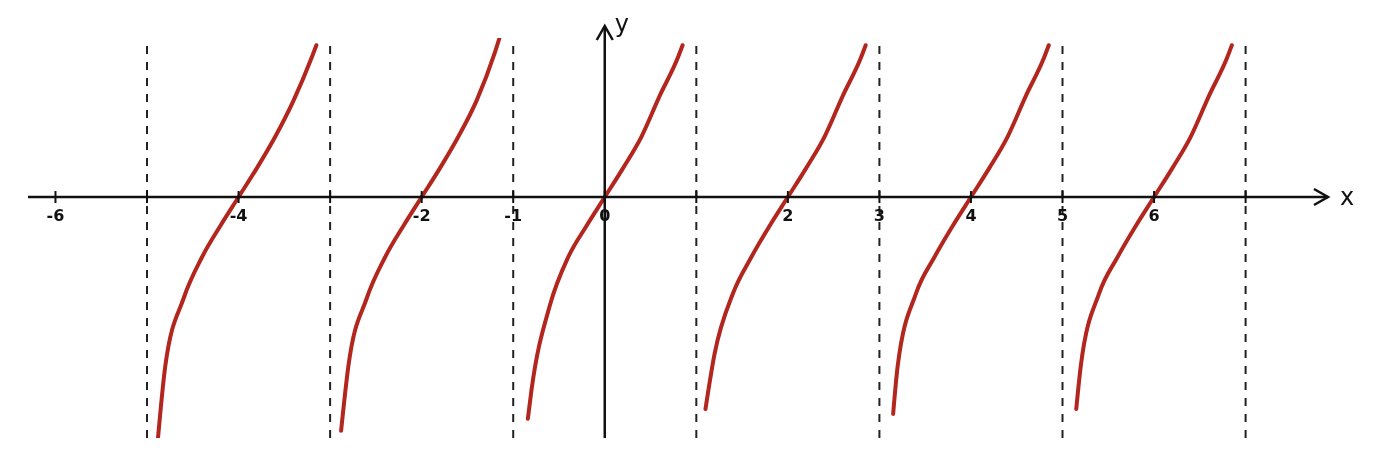 The height and width of the screenshot is (464, 1390). What do you see at coordinates (1154, 216) in the screenshot?
I see `x-tick-label: 6` at bounding box center [1154, 216].